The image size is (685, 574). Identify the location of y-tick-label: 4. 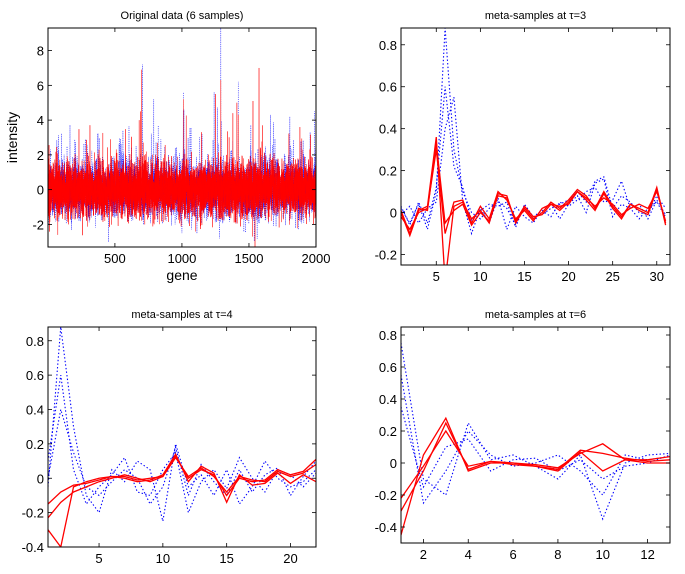
(40, 120).